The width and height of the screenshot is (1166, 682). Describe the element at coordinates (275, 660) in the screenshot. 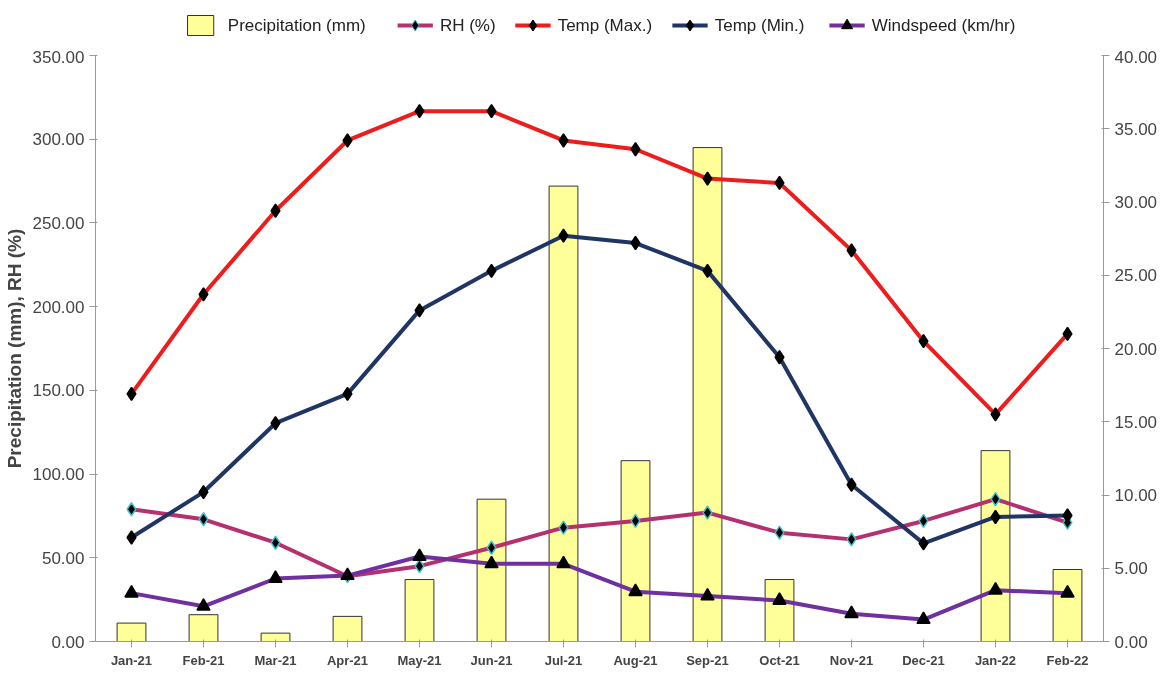

I see `x-tick-label: Mar-21` at that location.